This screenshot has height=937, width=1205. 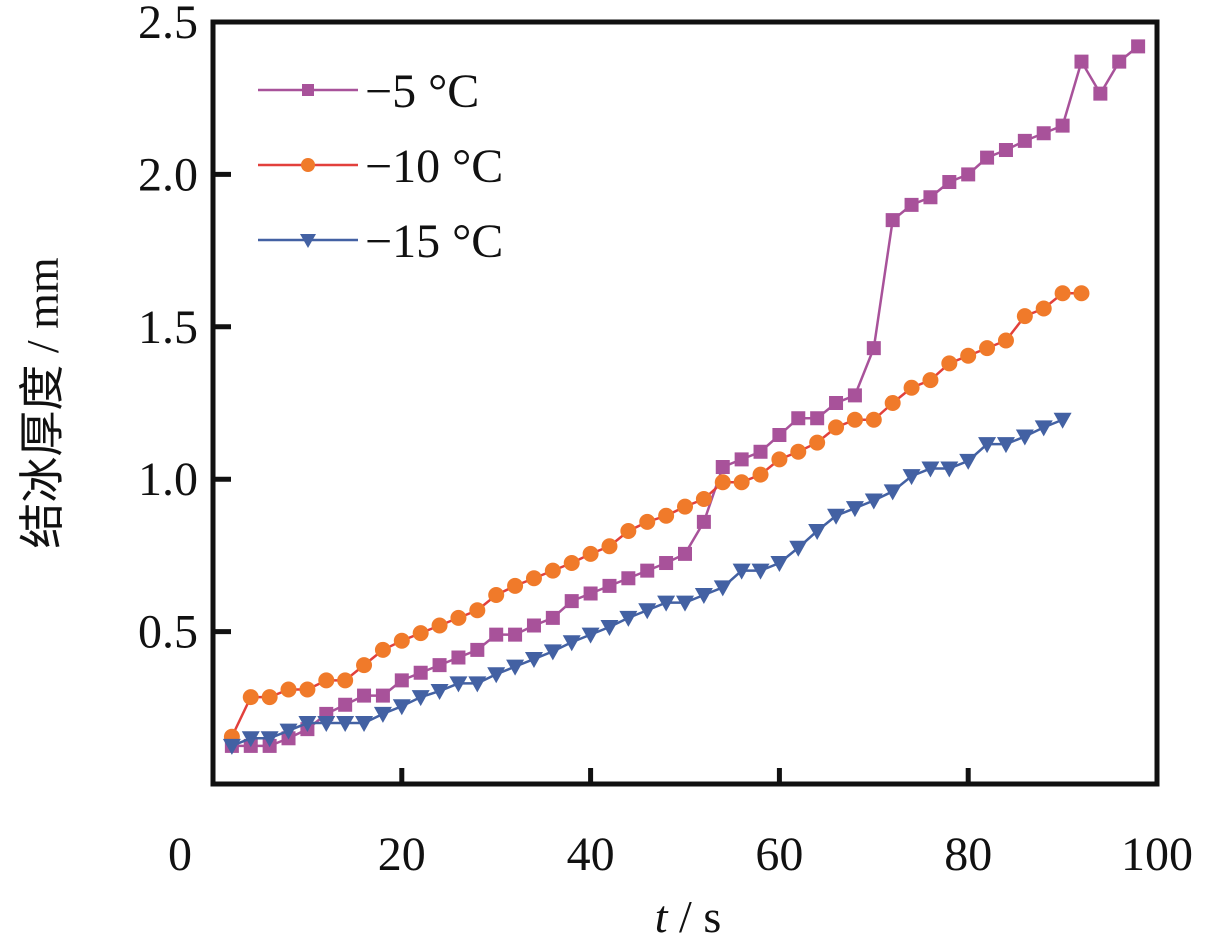 I want to click on y-tick-label: 2.0, so click(x=168, y=174).